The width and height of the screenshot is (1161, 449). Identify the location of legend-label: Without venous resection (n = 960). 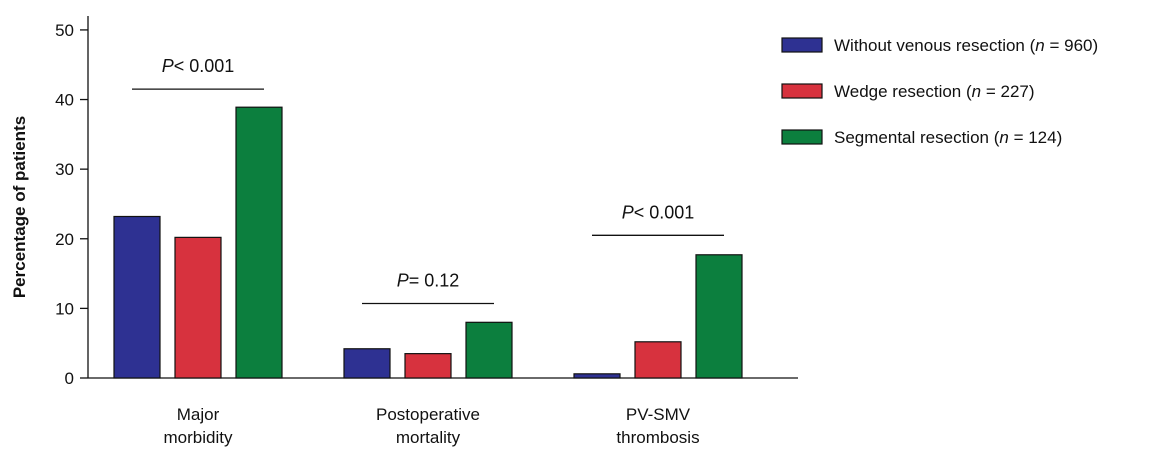
(966, 45).